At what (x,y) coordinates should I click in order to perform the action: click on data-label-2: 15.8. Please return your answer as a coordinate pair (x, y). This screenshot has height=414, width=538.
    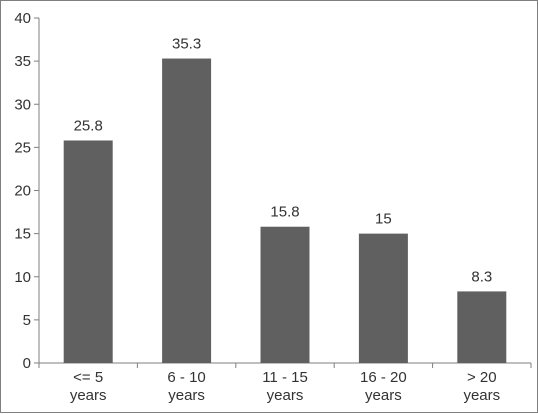
    Looking at the image, I should click on (284, 212).